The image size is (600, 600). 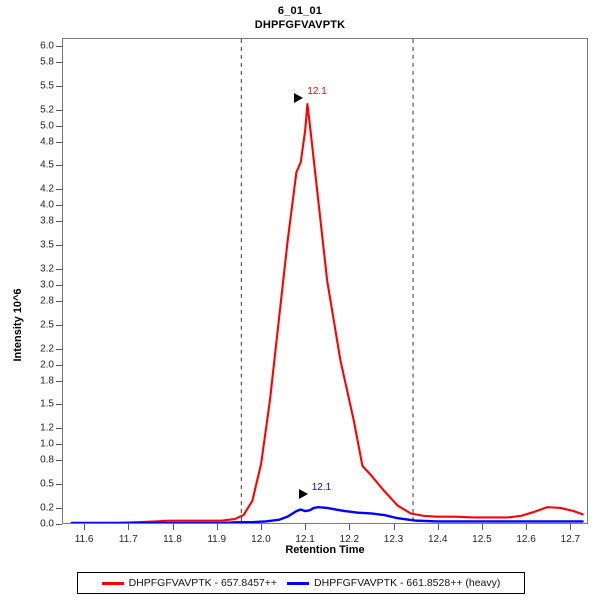 I want to click on peak-annotation-heavy: 12.1, so click(x=315, y=490).